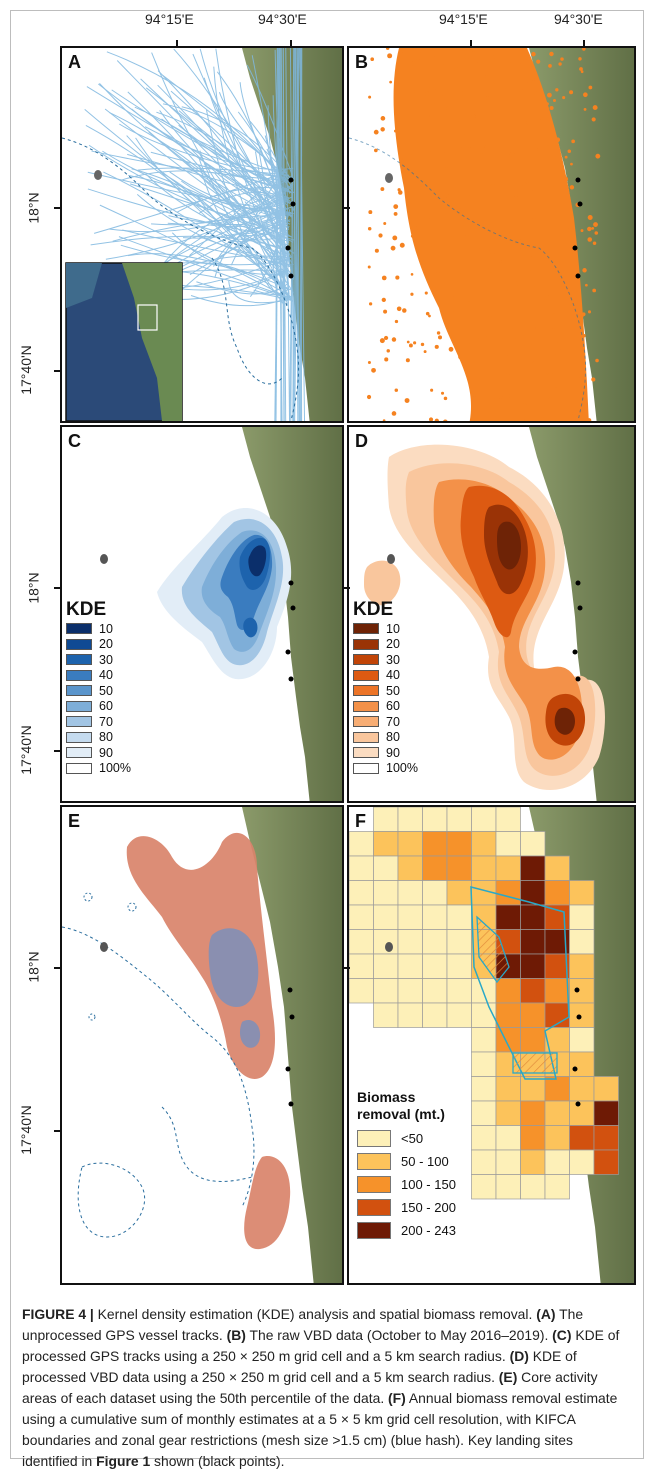 The height and width of the screenshot is (1472, 654). I want to click on kde-legend-row: 70, so click(385, 722).